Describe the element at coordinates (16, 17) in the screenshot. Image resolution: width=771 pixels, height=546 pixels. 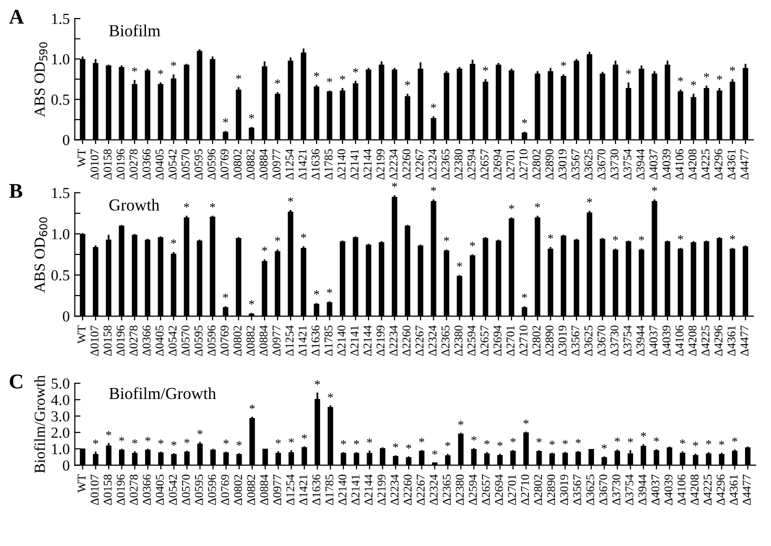
I see `text: A` at that location.